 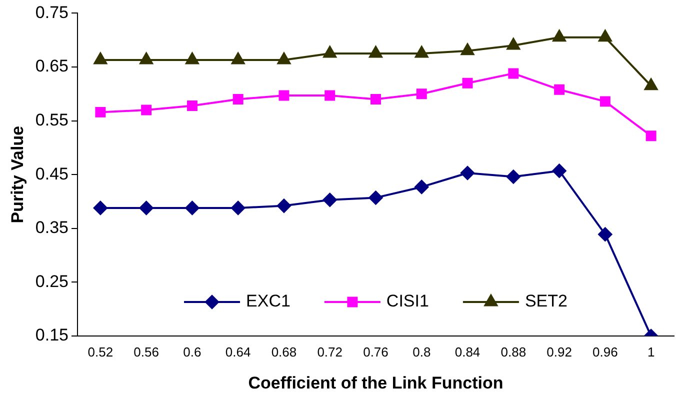 What do you see at coordinates (17, 175) in the screenshot?
I see `y-axis-title: Purity Value` at bounding box center [17, 175].